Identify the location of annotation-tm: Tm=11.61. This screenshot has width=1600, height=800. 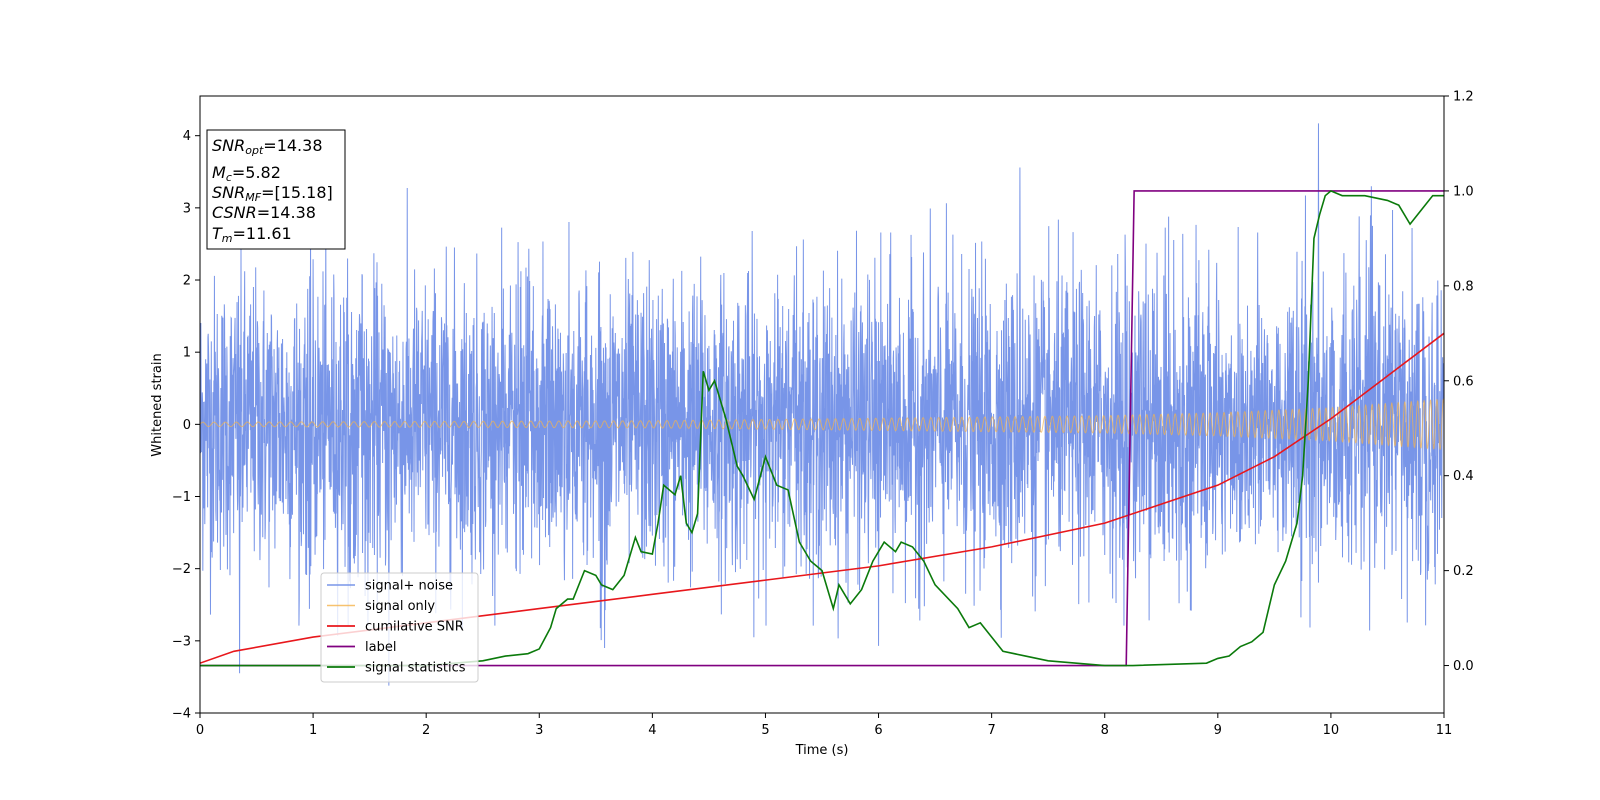
(252, 234).